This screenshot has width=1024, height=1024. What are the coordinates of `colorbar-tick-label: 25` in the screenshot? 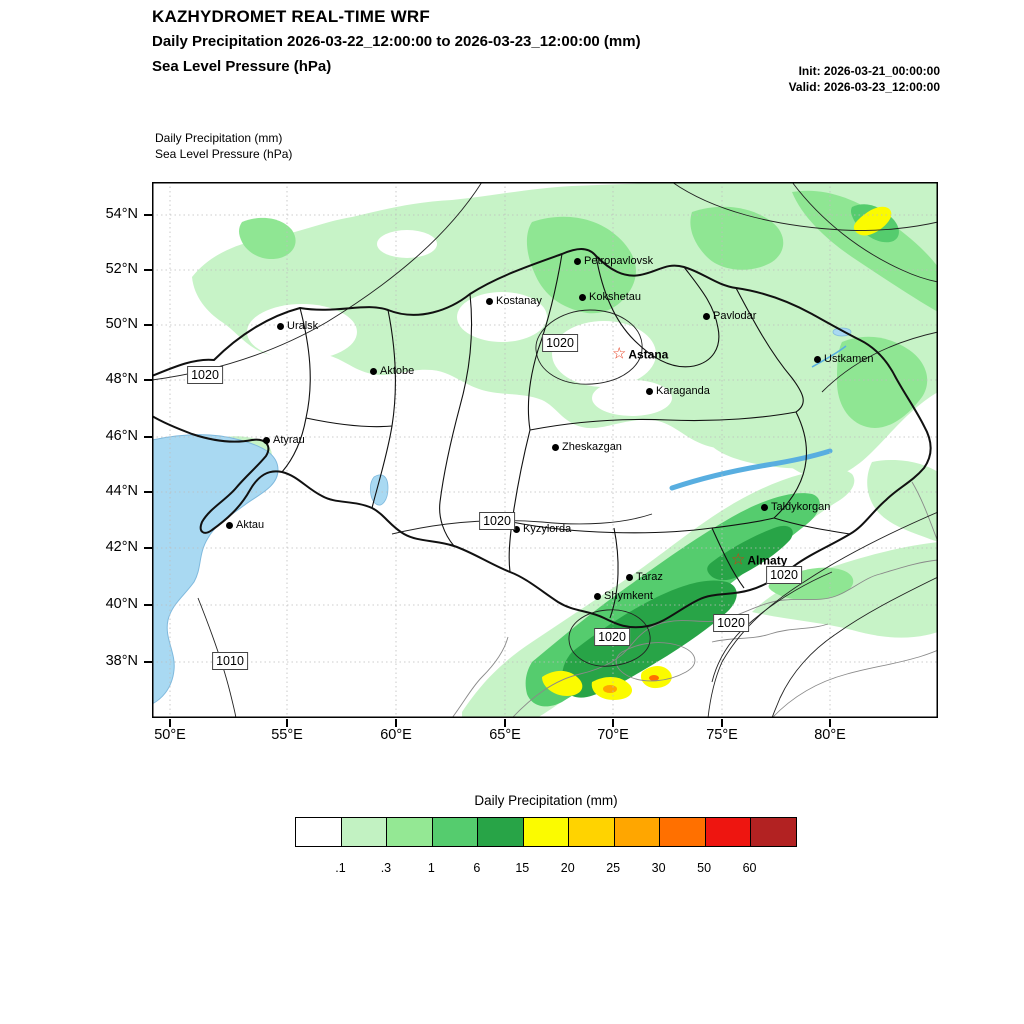 It's located at (613, 868).